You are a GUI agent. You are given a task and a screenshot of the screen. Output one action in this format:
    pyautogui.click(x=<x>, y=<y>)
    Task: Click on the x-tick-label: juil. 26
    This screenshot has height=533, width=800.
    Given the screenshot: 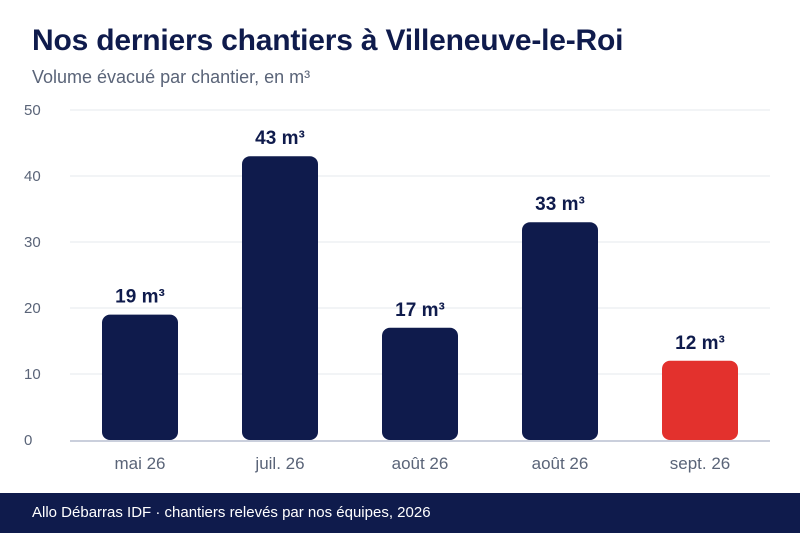 What is the action you would take?
    pyautogui.click(x=279, y=463)
    